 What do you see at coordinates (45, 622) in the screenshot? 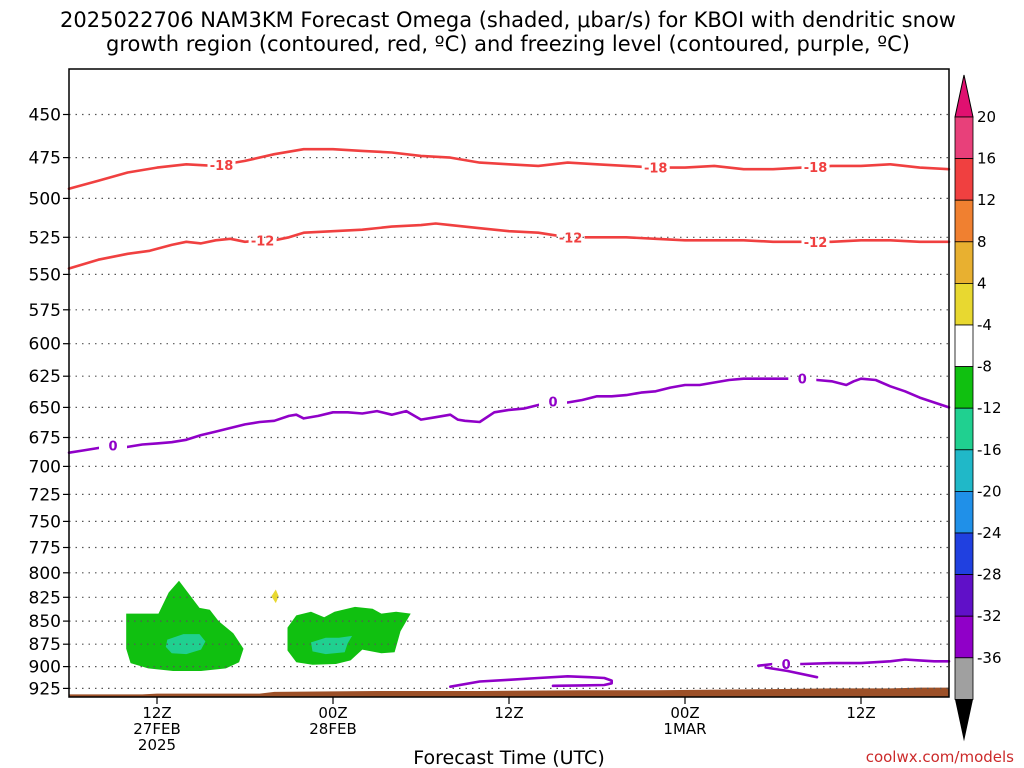
I see `y-tick-label: 850` at bounding box center [45, 622].